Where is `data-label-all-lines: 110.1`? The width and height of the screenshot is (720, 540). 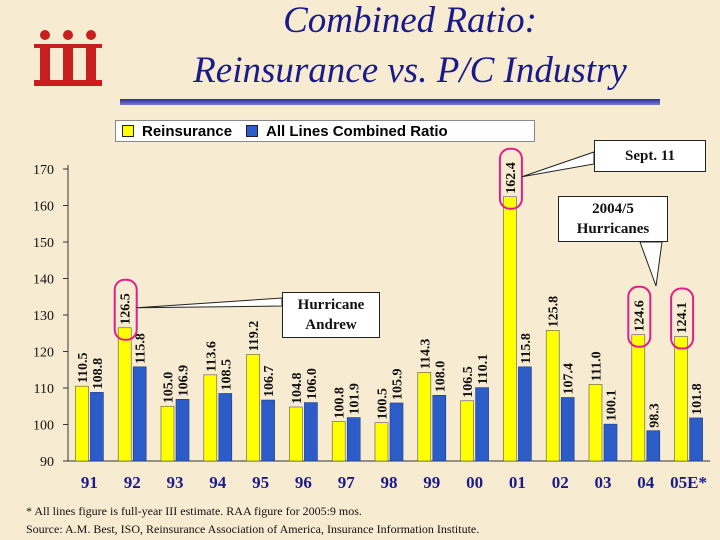
data-label-all-lines: 110.1 is located at coordinates (483, 369).